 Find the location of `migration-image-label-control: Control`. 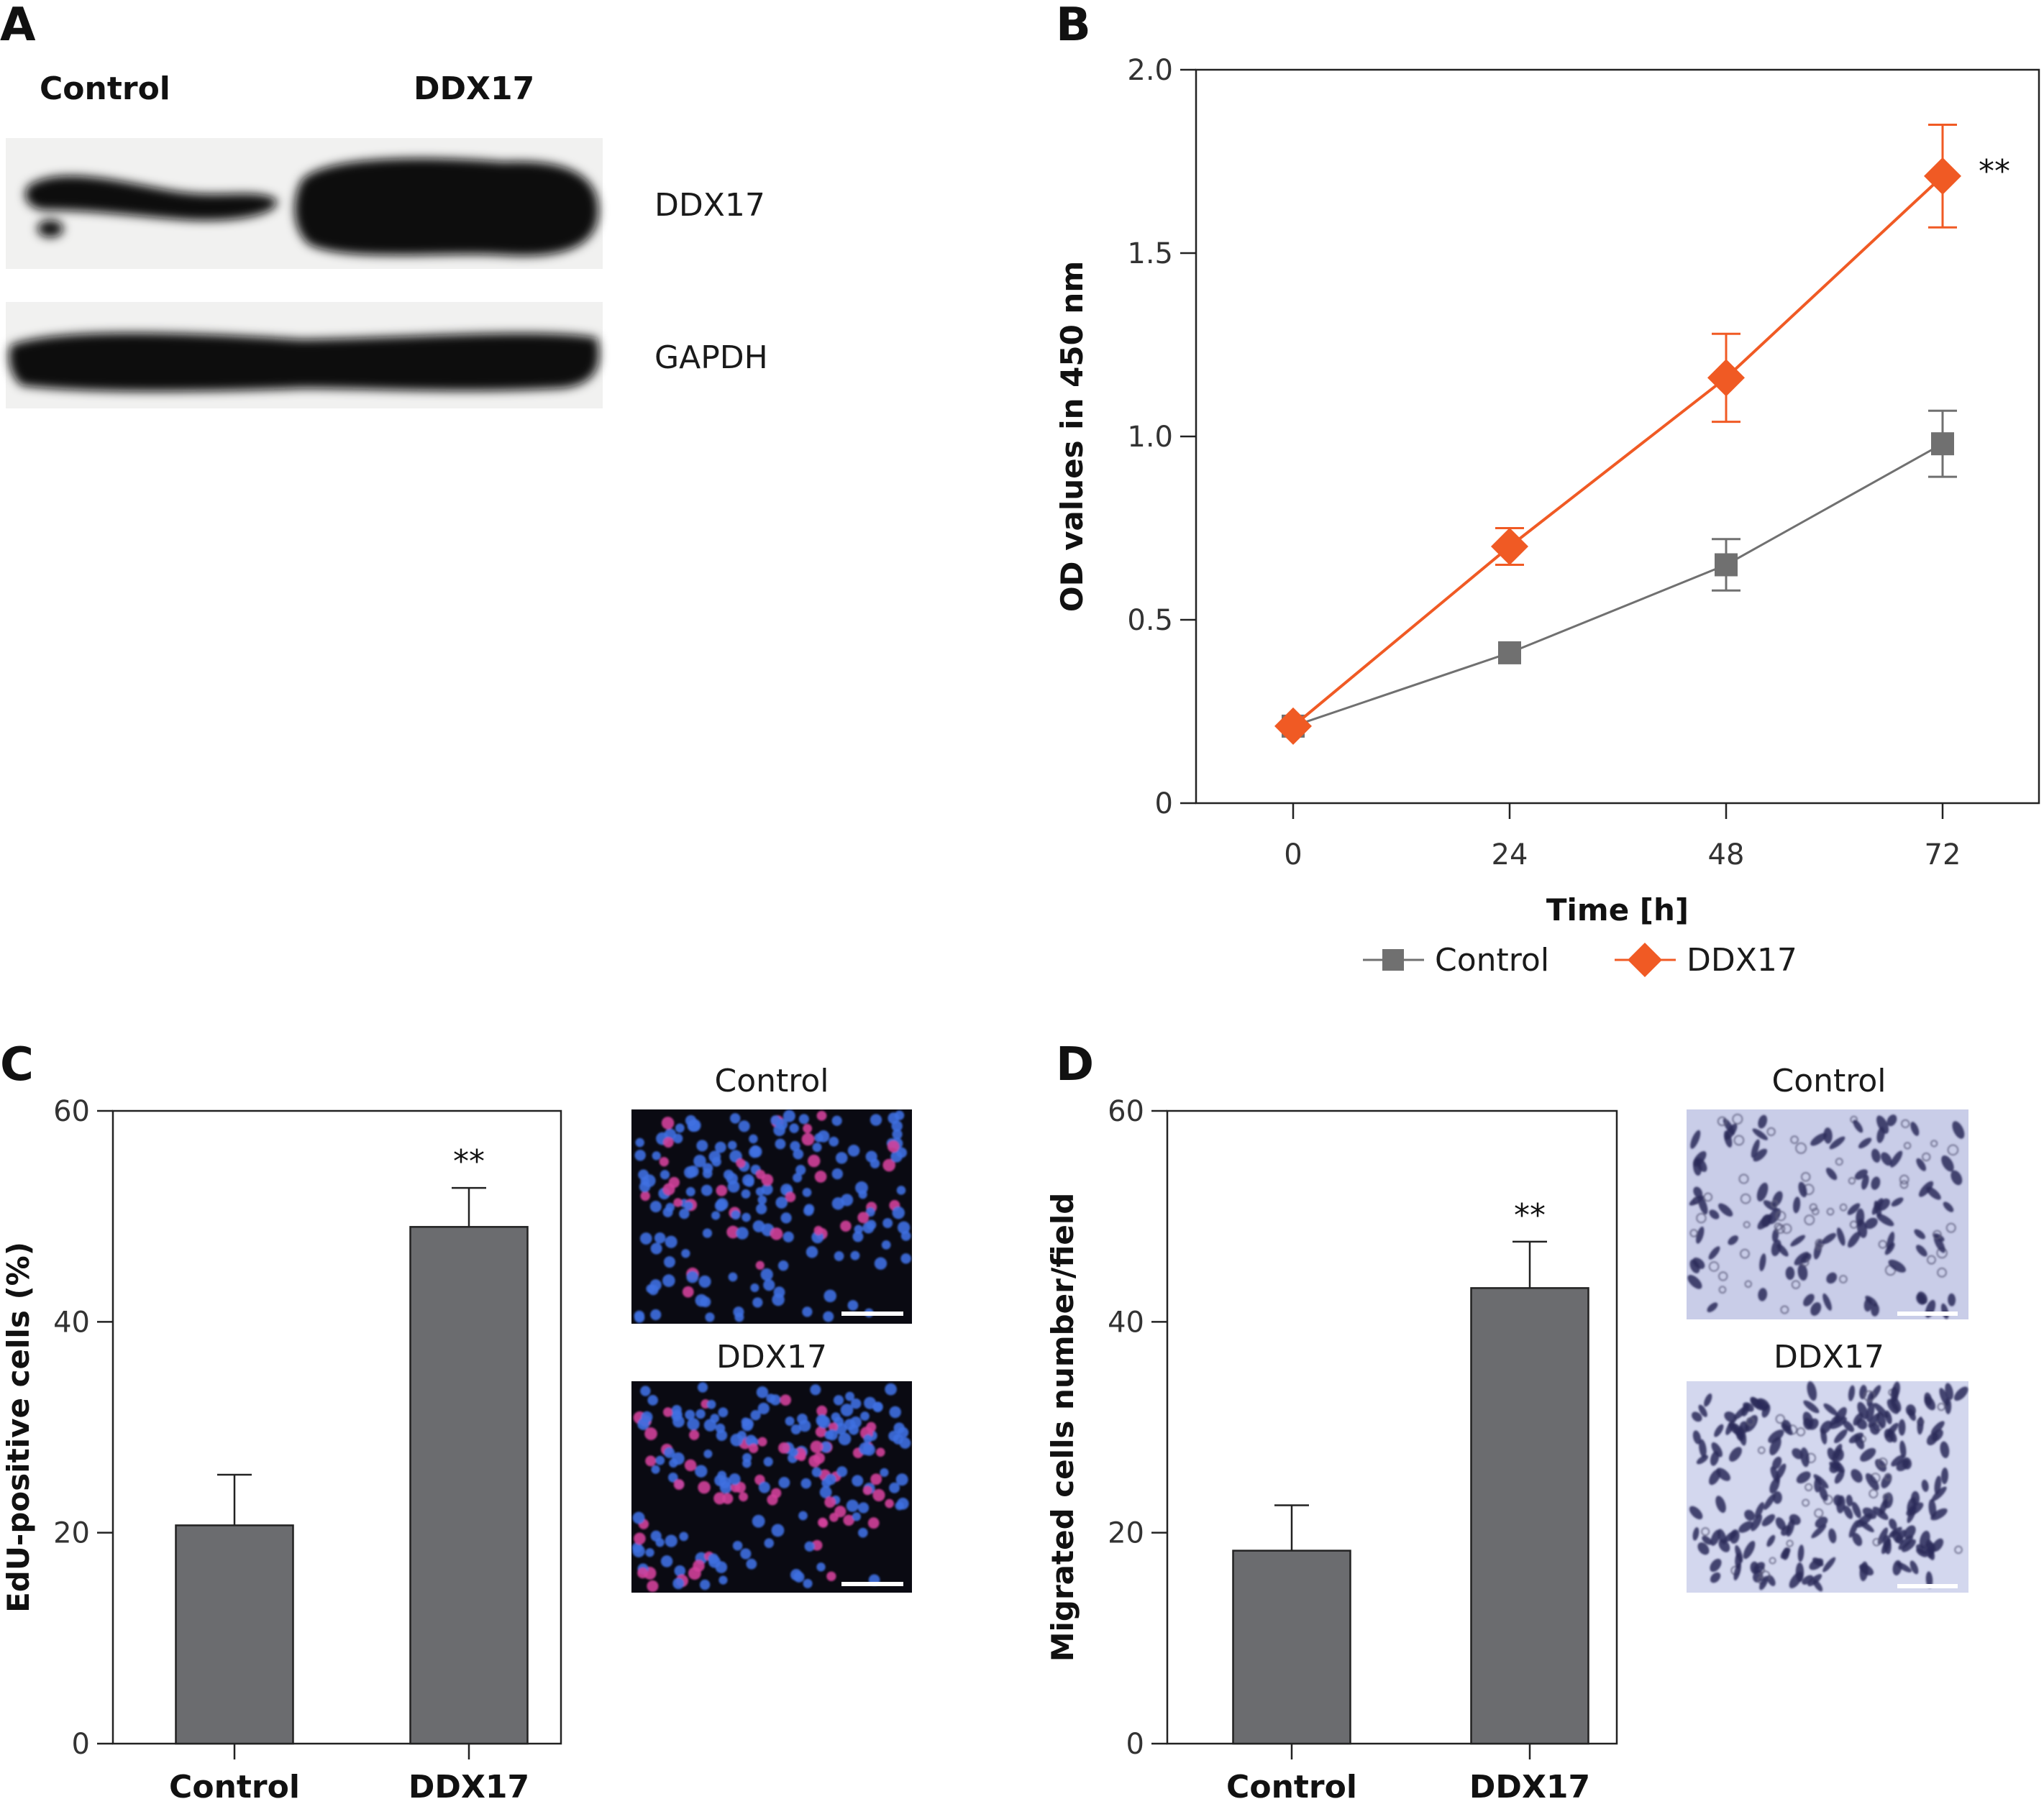

migration-image-label-control: Control is located at coordinates (1829, 1081).